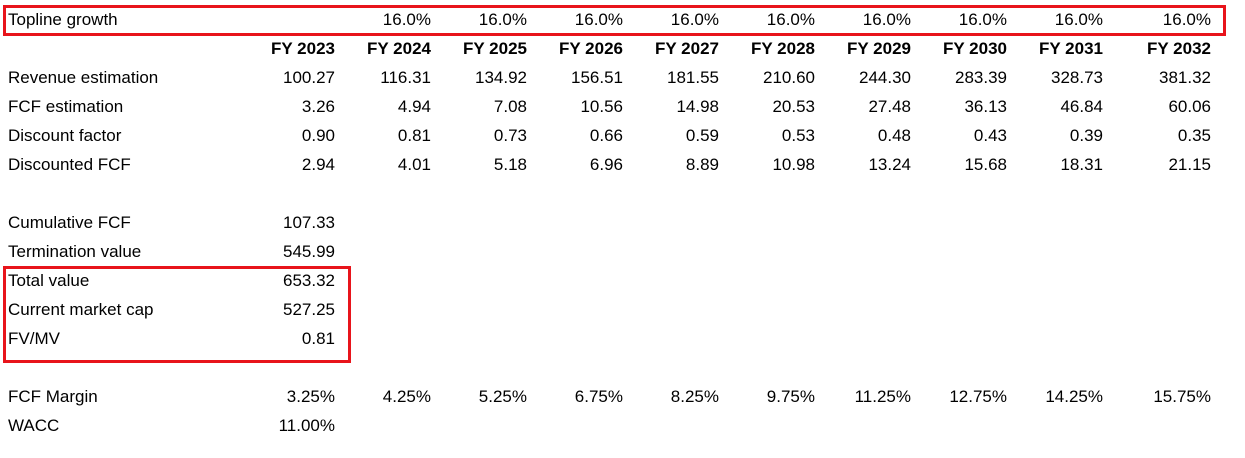 Image resolution: width=1245 pixels, height=458 pixels. Describe the element at coordinates (591, 48) in the screenshot. I see `column-header: FY 2026` at that location.